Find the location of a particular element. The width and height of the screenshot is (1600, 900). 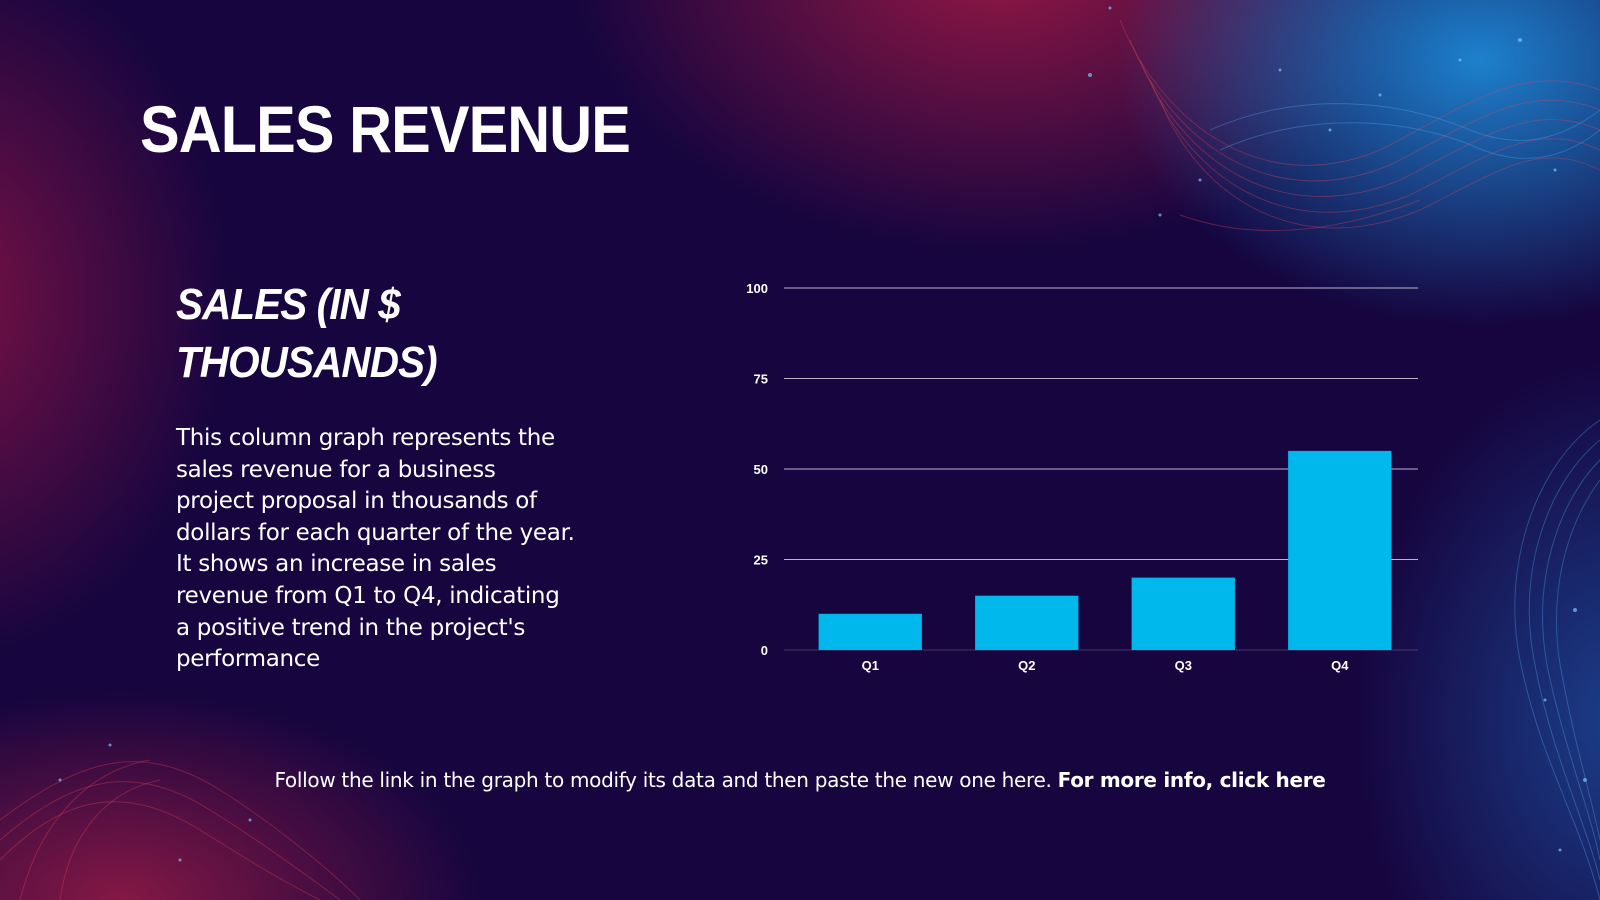

y-tick-label: 100 is located at coordinates (757, 288).